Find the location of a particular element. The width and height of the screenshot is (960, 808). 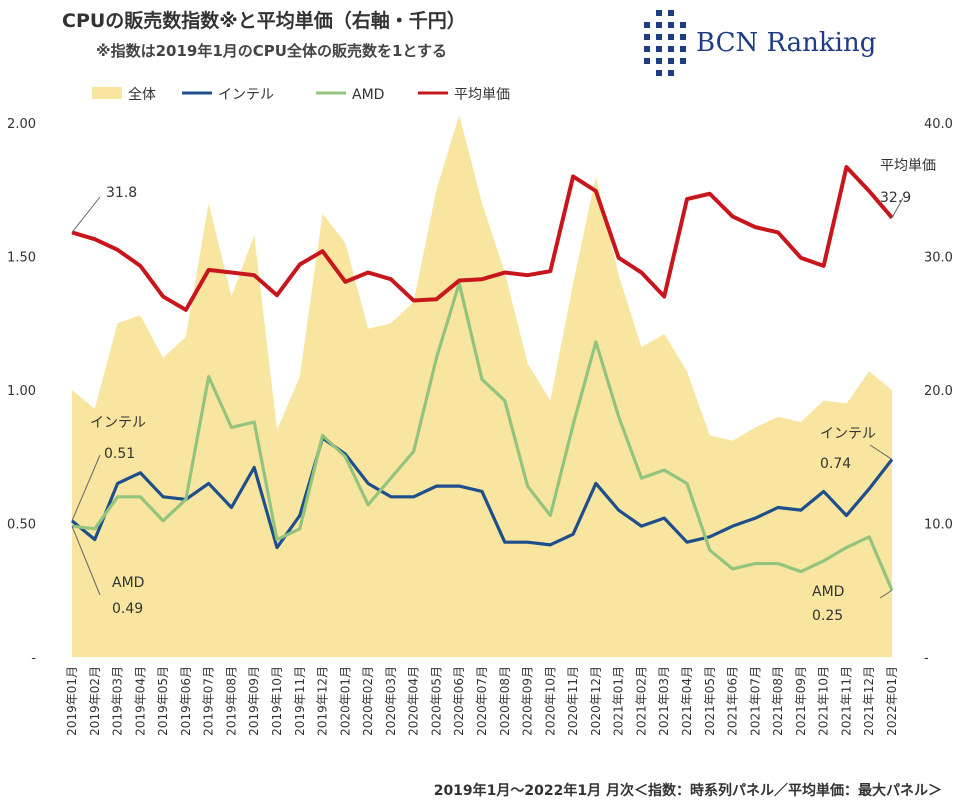

x-tick-label: 2019年05月 is located at coordinates (163, 701).